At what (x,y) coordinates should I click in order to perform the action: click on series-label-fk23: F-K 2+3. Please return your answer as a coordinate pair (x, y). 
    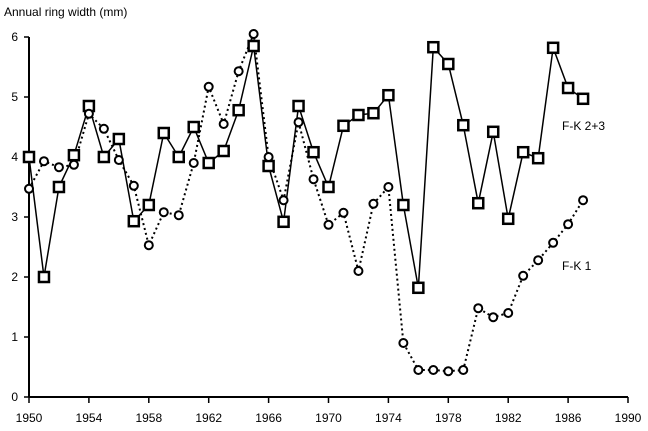
    Looking at the image, I should click on (583, 126).